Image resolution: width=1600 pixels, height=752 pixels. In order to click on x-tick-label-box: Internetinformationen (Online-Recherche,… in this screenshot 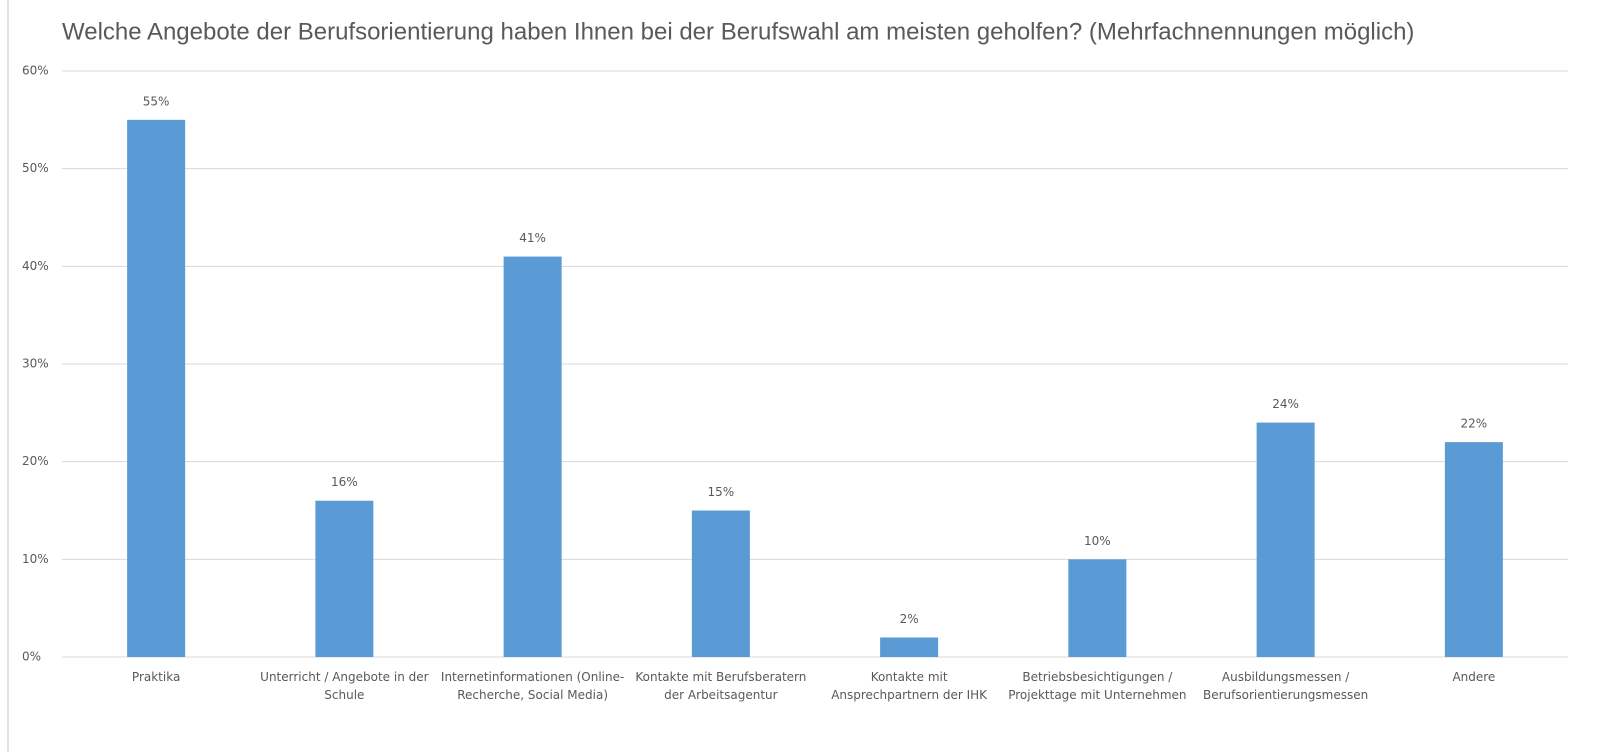, I will do `click(532, 686)`.